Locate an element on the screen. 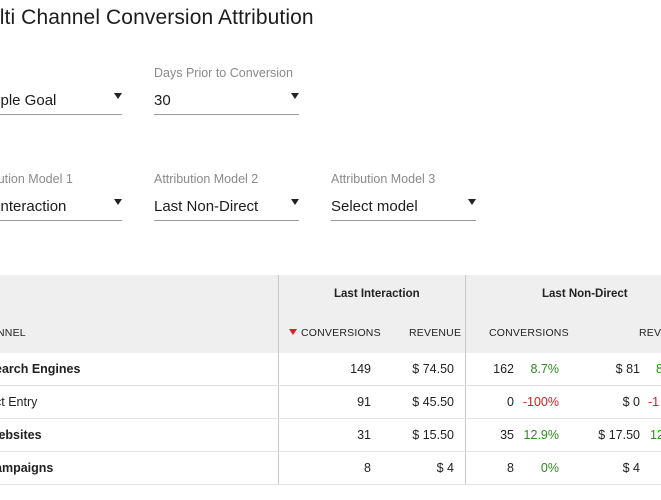 Image resolution: width=661 pixels, height=500 pixels. column-header-channel: NNEL is located at coordinates (13, 333).